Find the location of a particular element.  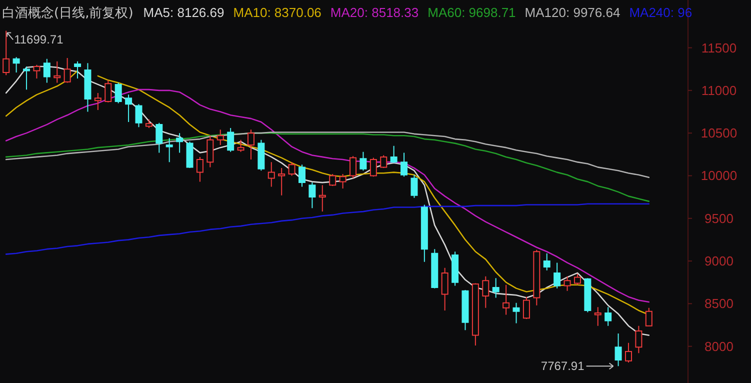

text: MA60: 9698.71 is located at coordinates (472, 12).